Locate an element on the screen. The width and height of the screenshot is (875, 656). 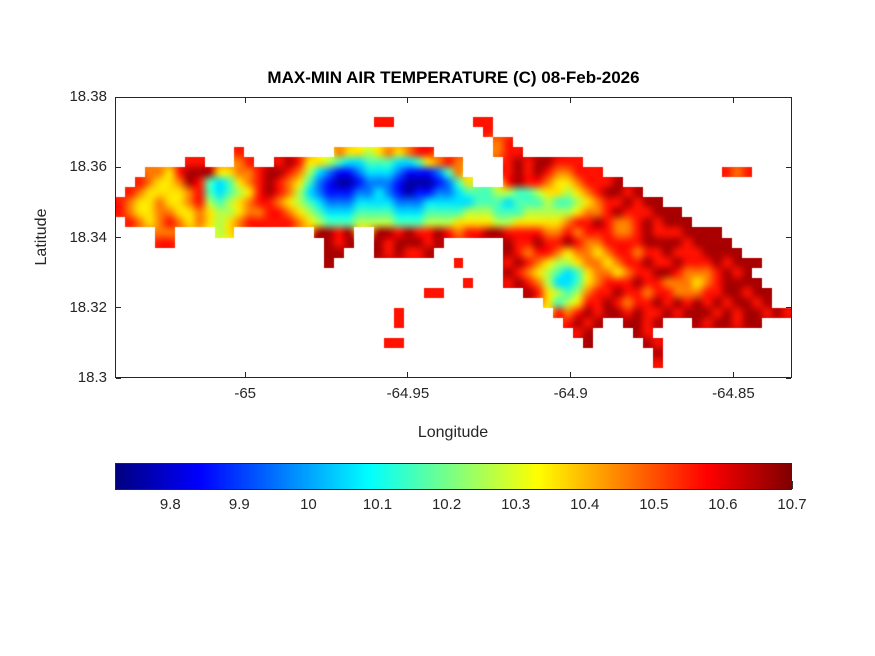
chart-title: MAX-MIN AIR TEMPERATURE (C) 08-Feb-2026 is located at coordinates (453, 77).